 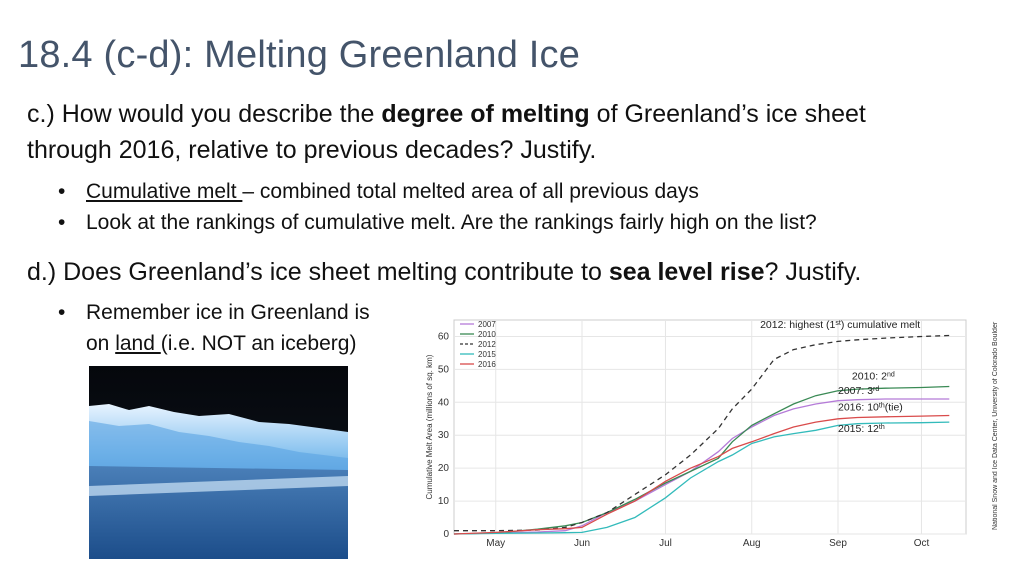 I want to click on bullet-pre: on, so click(x=101, y=343).